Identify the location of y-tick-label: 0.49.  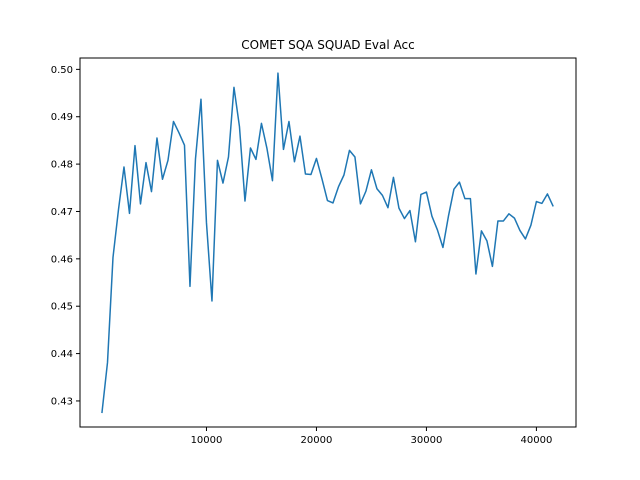
(62, 117).